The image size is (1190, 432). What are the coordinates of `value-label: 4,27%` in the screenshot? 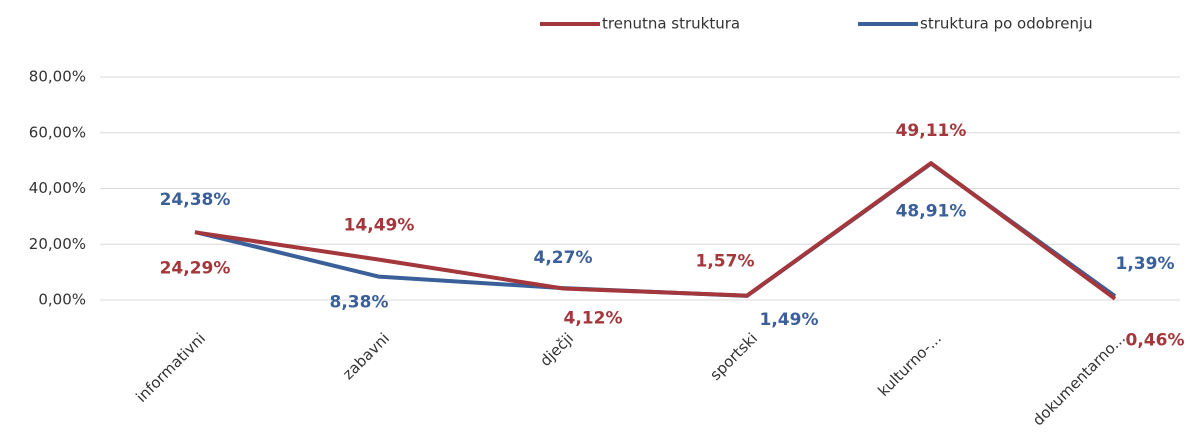 It's located at (563, 258).